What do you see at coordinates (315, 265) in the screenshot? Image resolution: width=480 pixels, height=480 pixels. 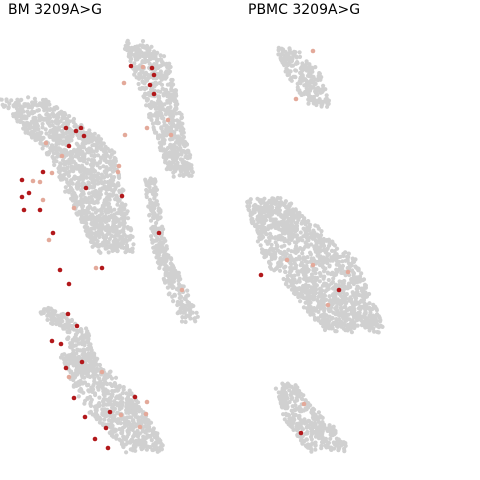 I see `cluster-middle-cluster` at bounding box center [315, 265].